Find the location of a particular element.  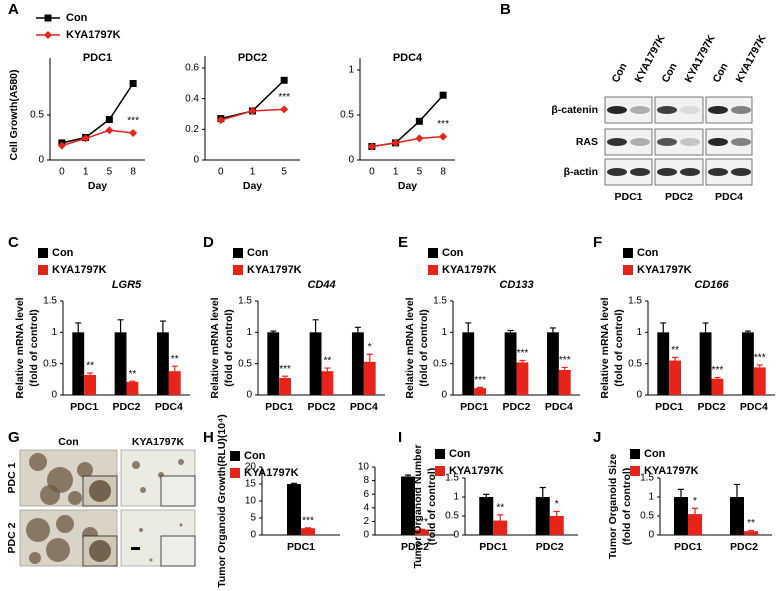

image-row-label: PDC 1 is located at coordinates (12, 477).